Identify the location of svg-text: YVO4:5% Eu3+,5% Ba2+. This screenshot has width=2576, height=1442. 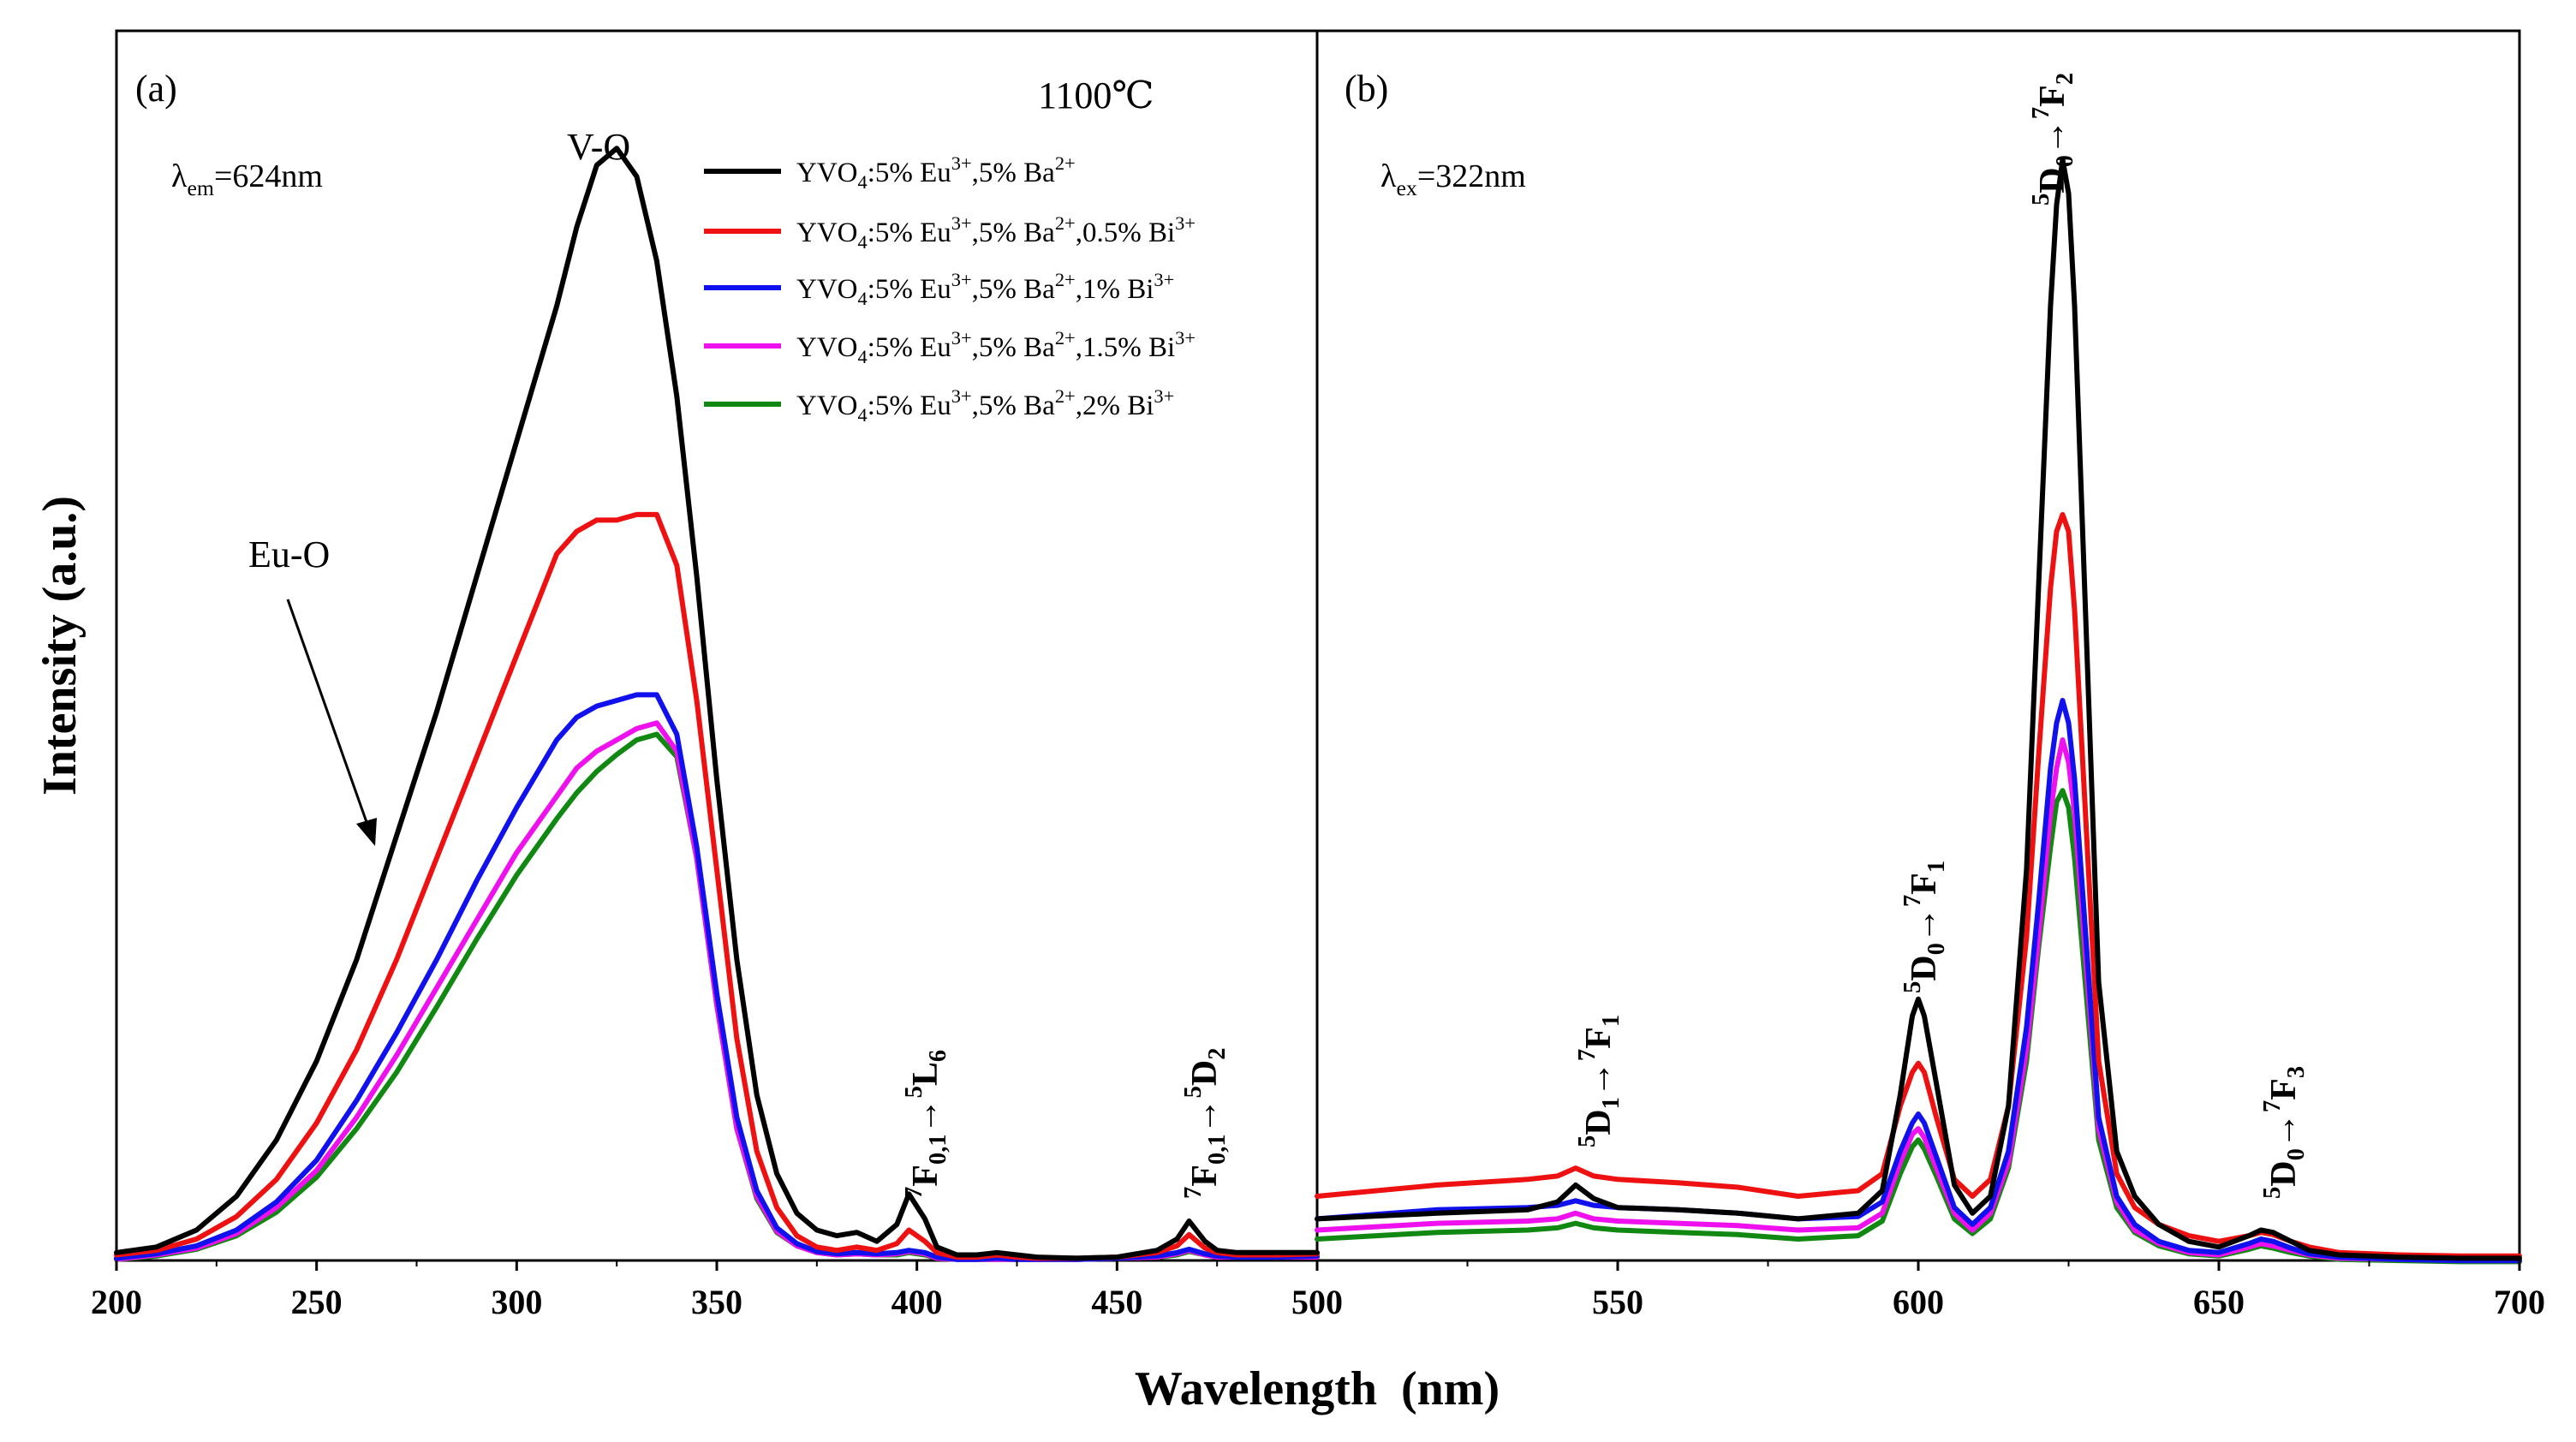
(936, 172).